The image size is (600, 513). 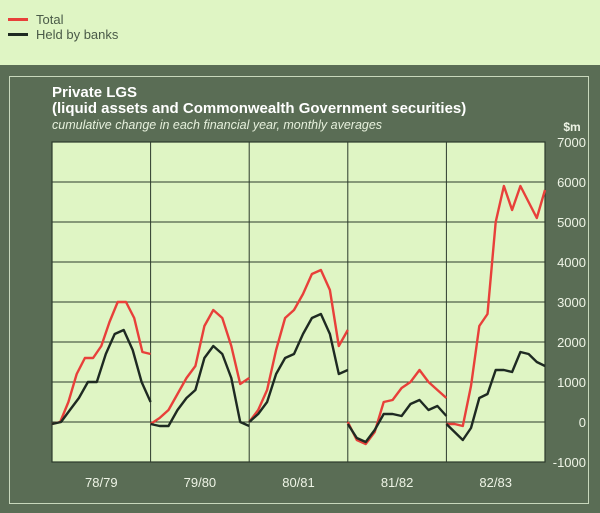 What do you see at coordinates (571, 182) in the screenshot?
I see `y-tick-label: 6000` at bounding box center [571, 182].